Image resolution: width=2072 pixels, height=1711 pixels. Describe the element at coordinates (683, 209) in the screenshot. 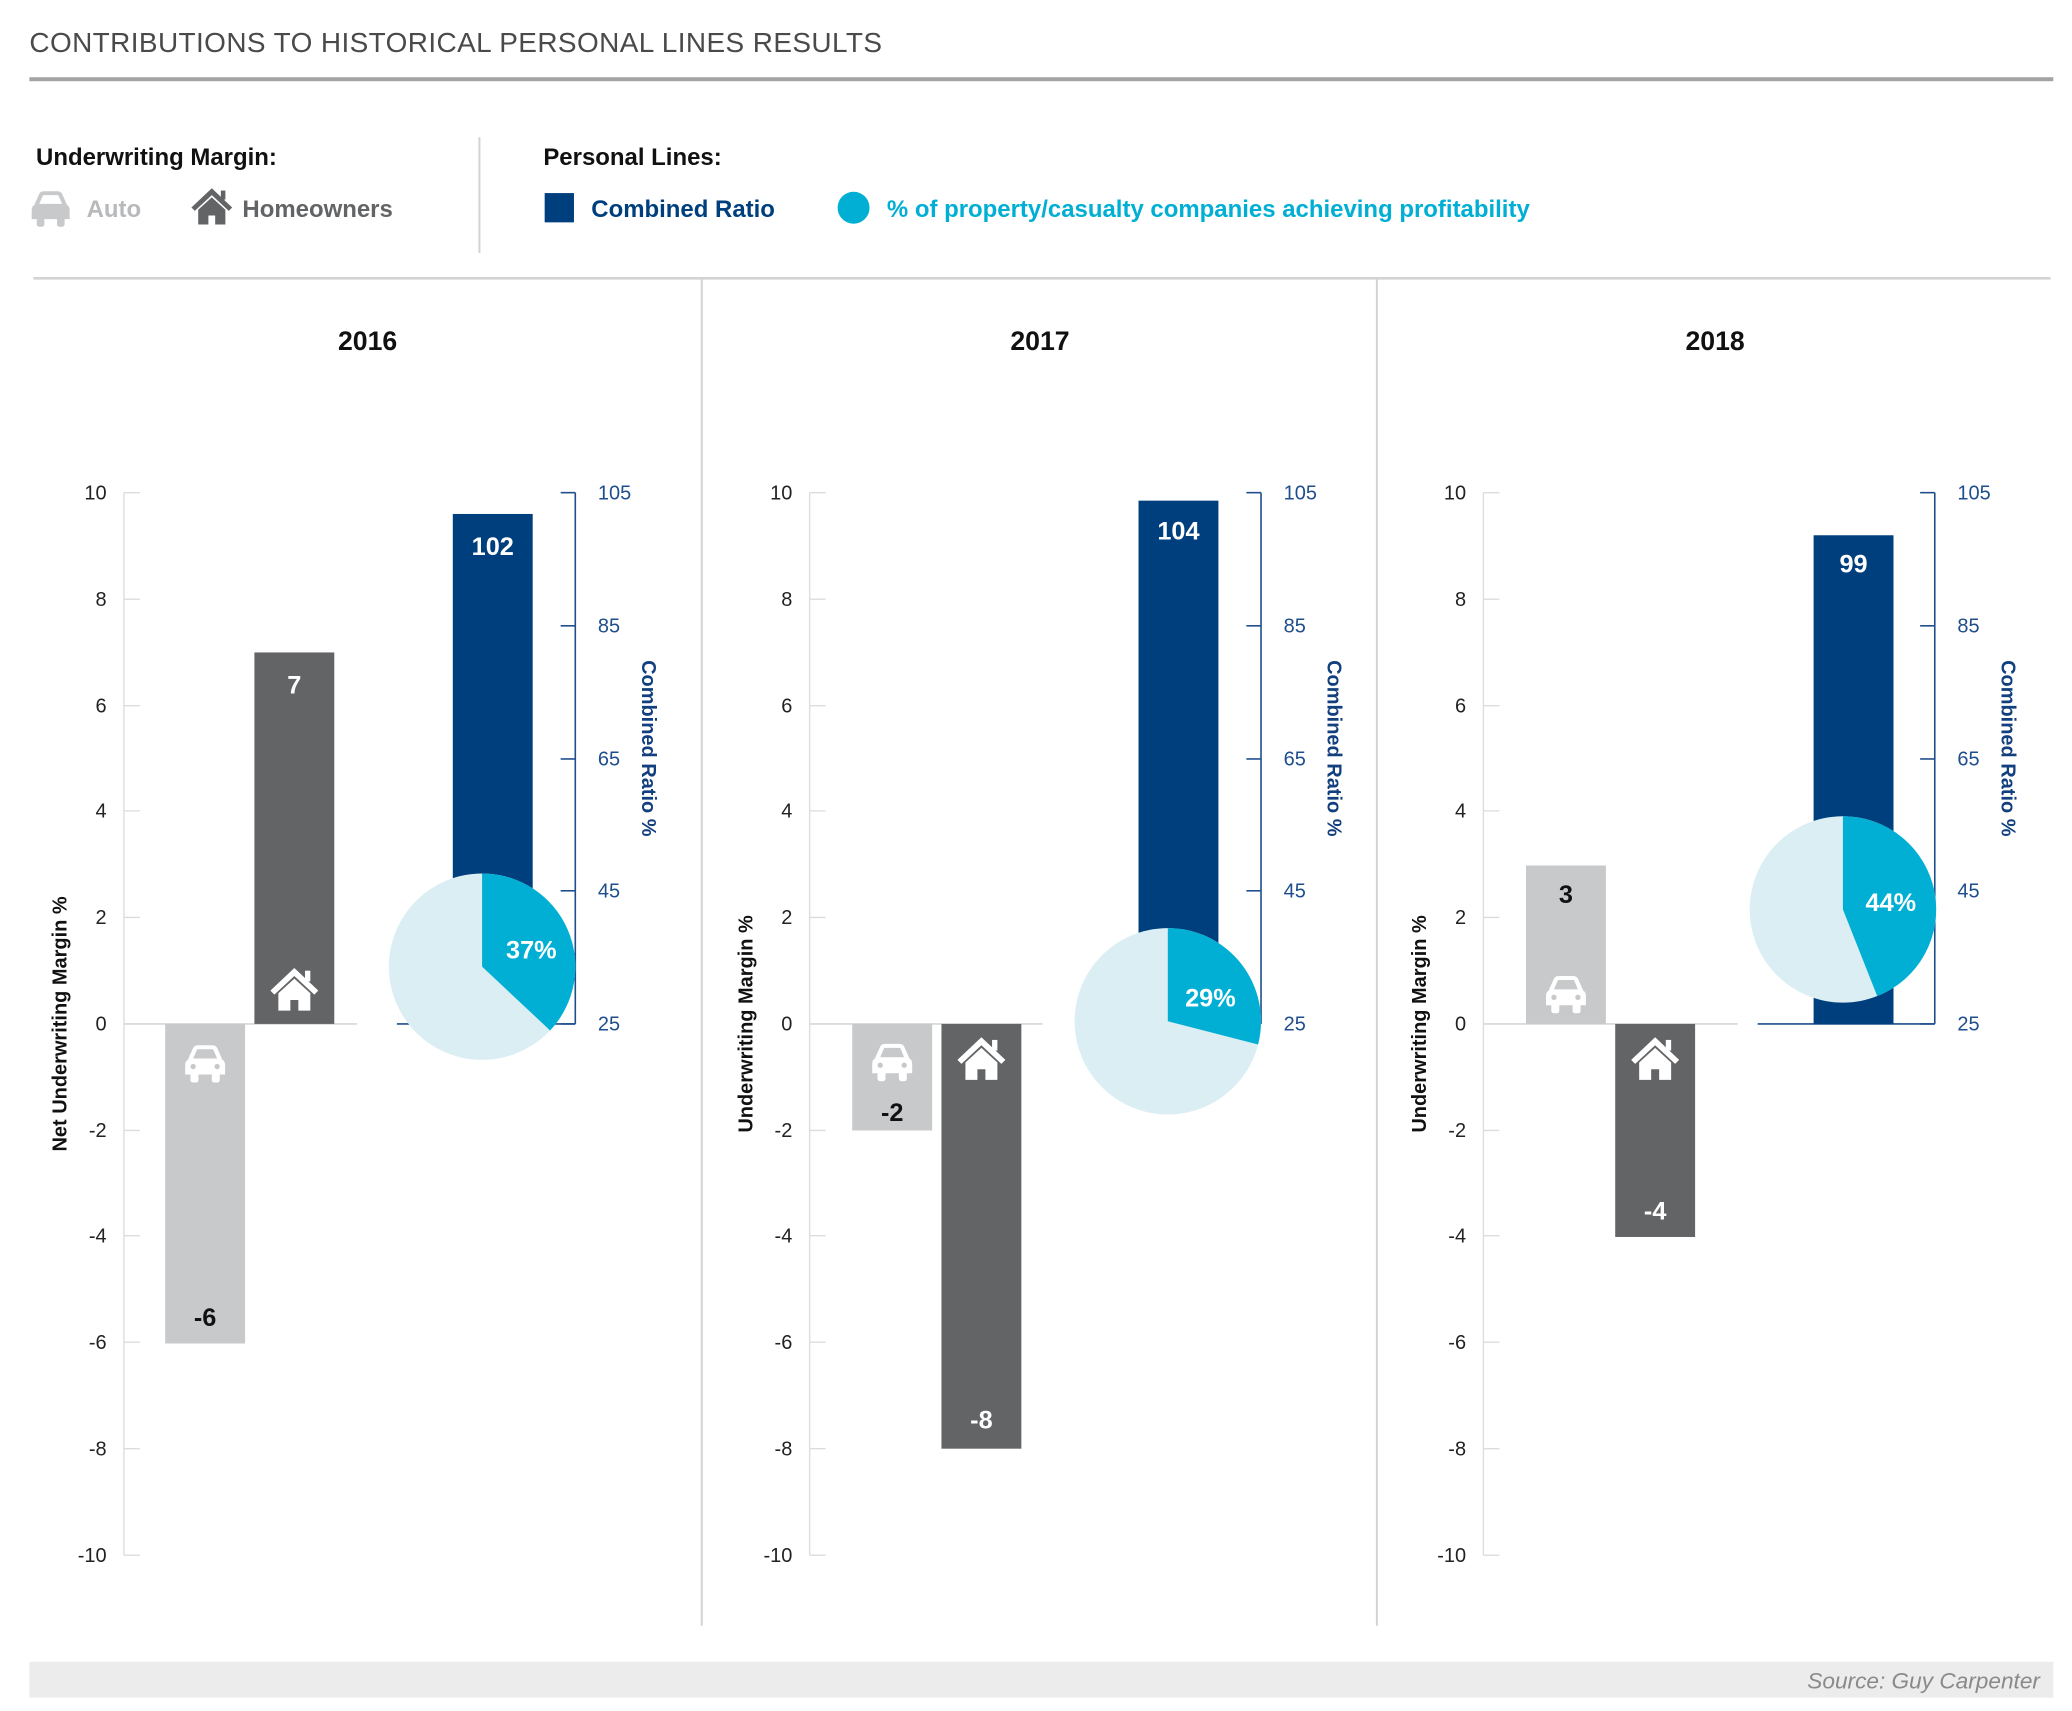

I see `legend-combined-ratio-label: Combined Ratio` at that location.